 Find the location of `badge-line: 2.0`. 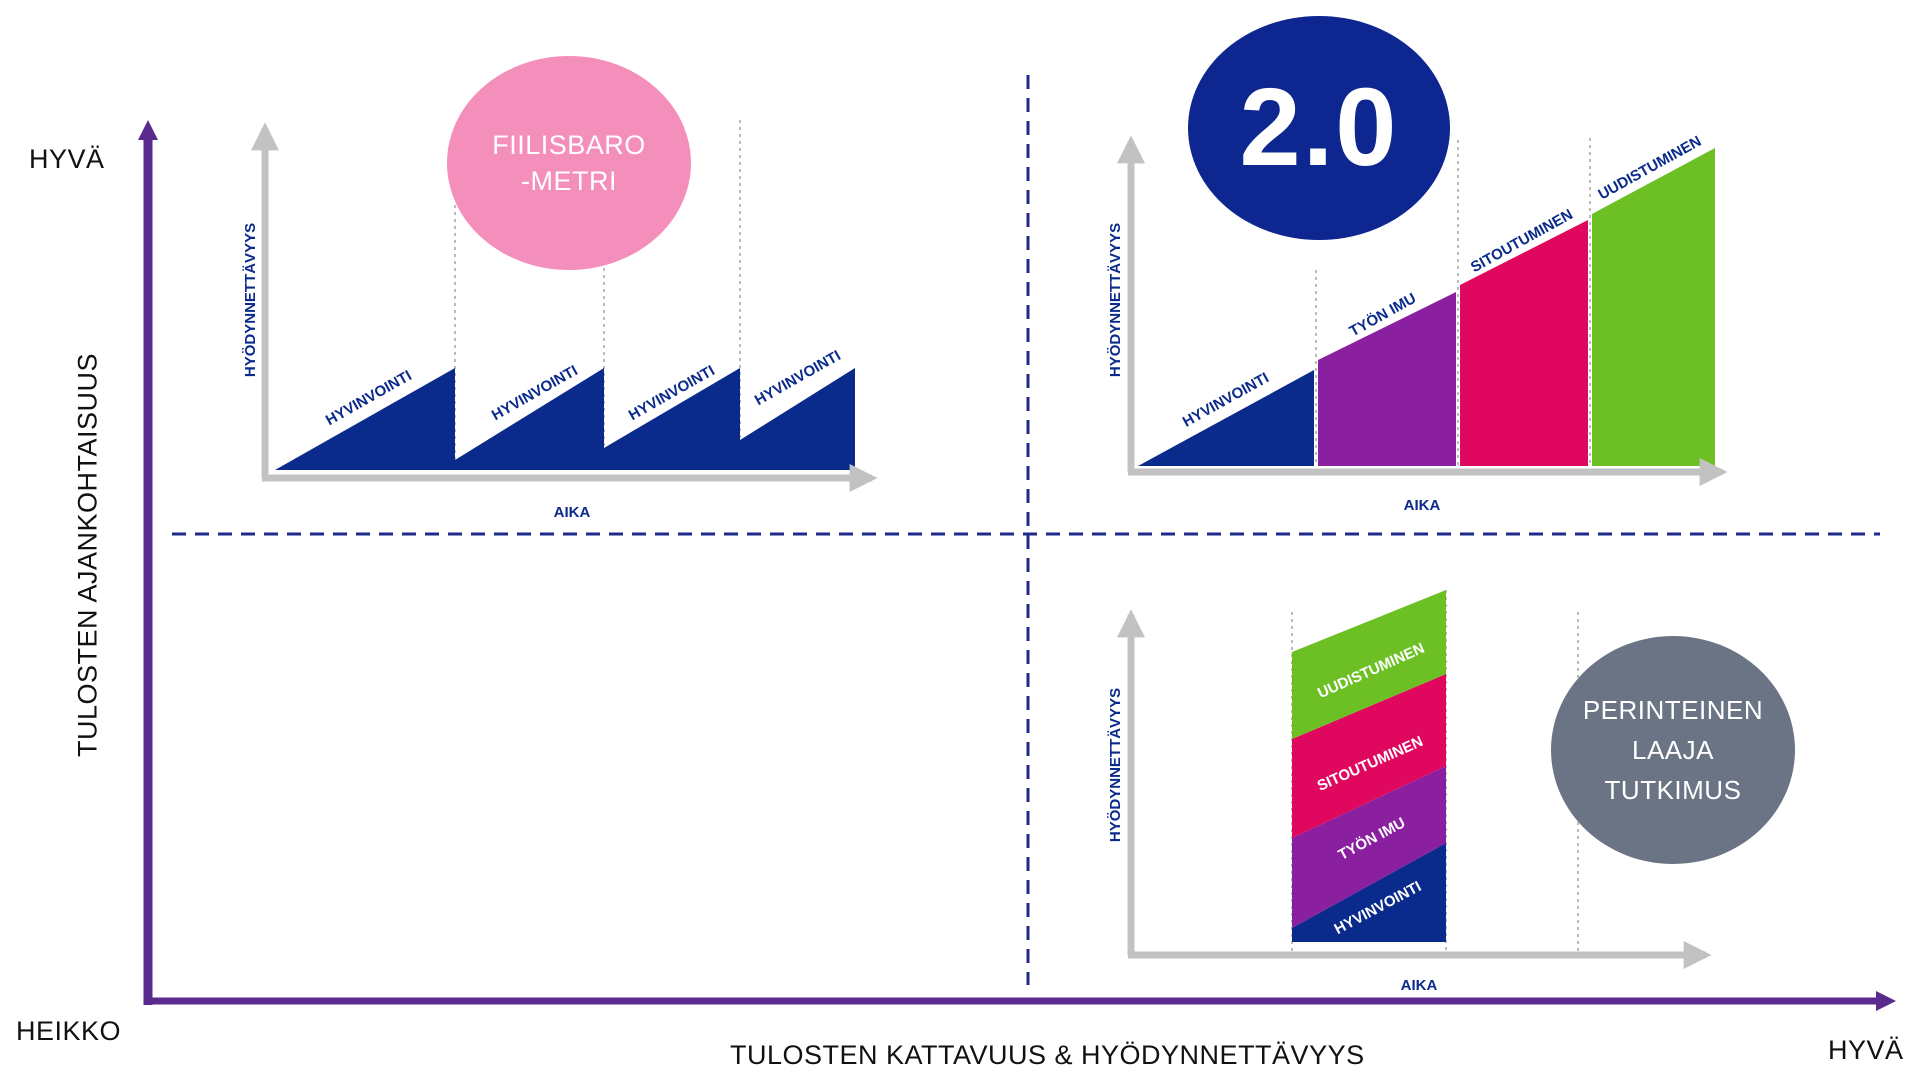

badge-line: 2.0 is located at coordinates (1319, 127).